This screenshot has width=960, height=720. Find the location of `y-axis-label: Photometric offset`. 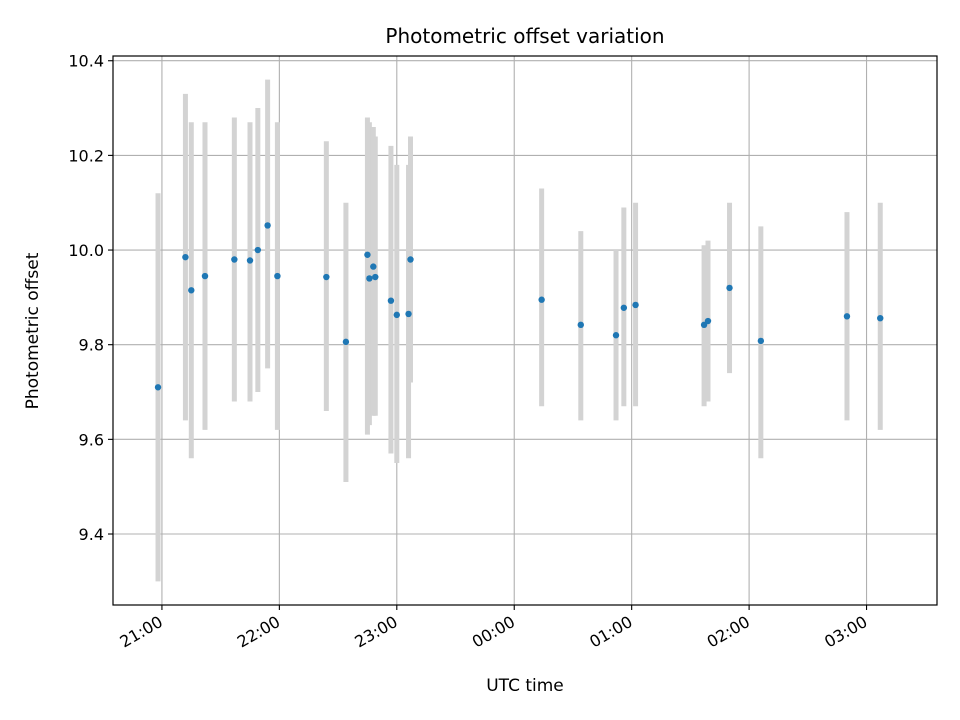

y-axis-label: Photometric offset is located at coordinates (33, 330).